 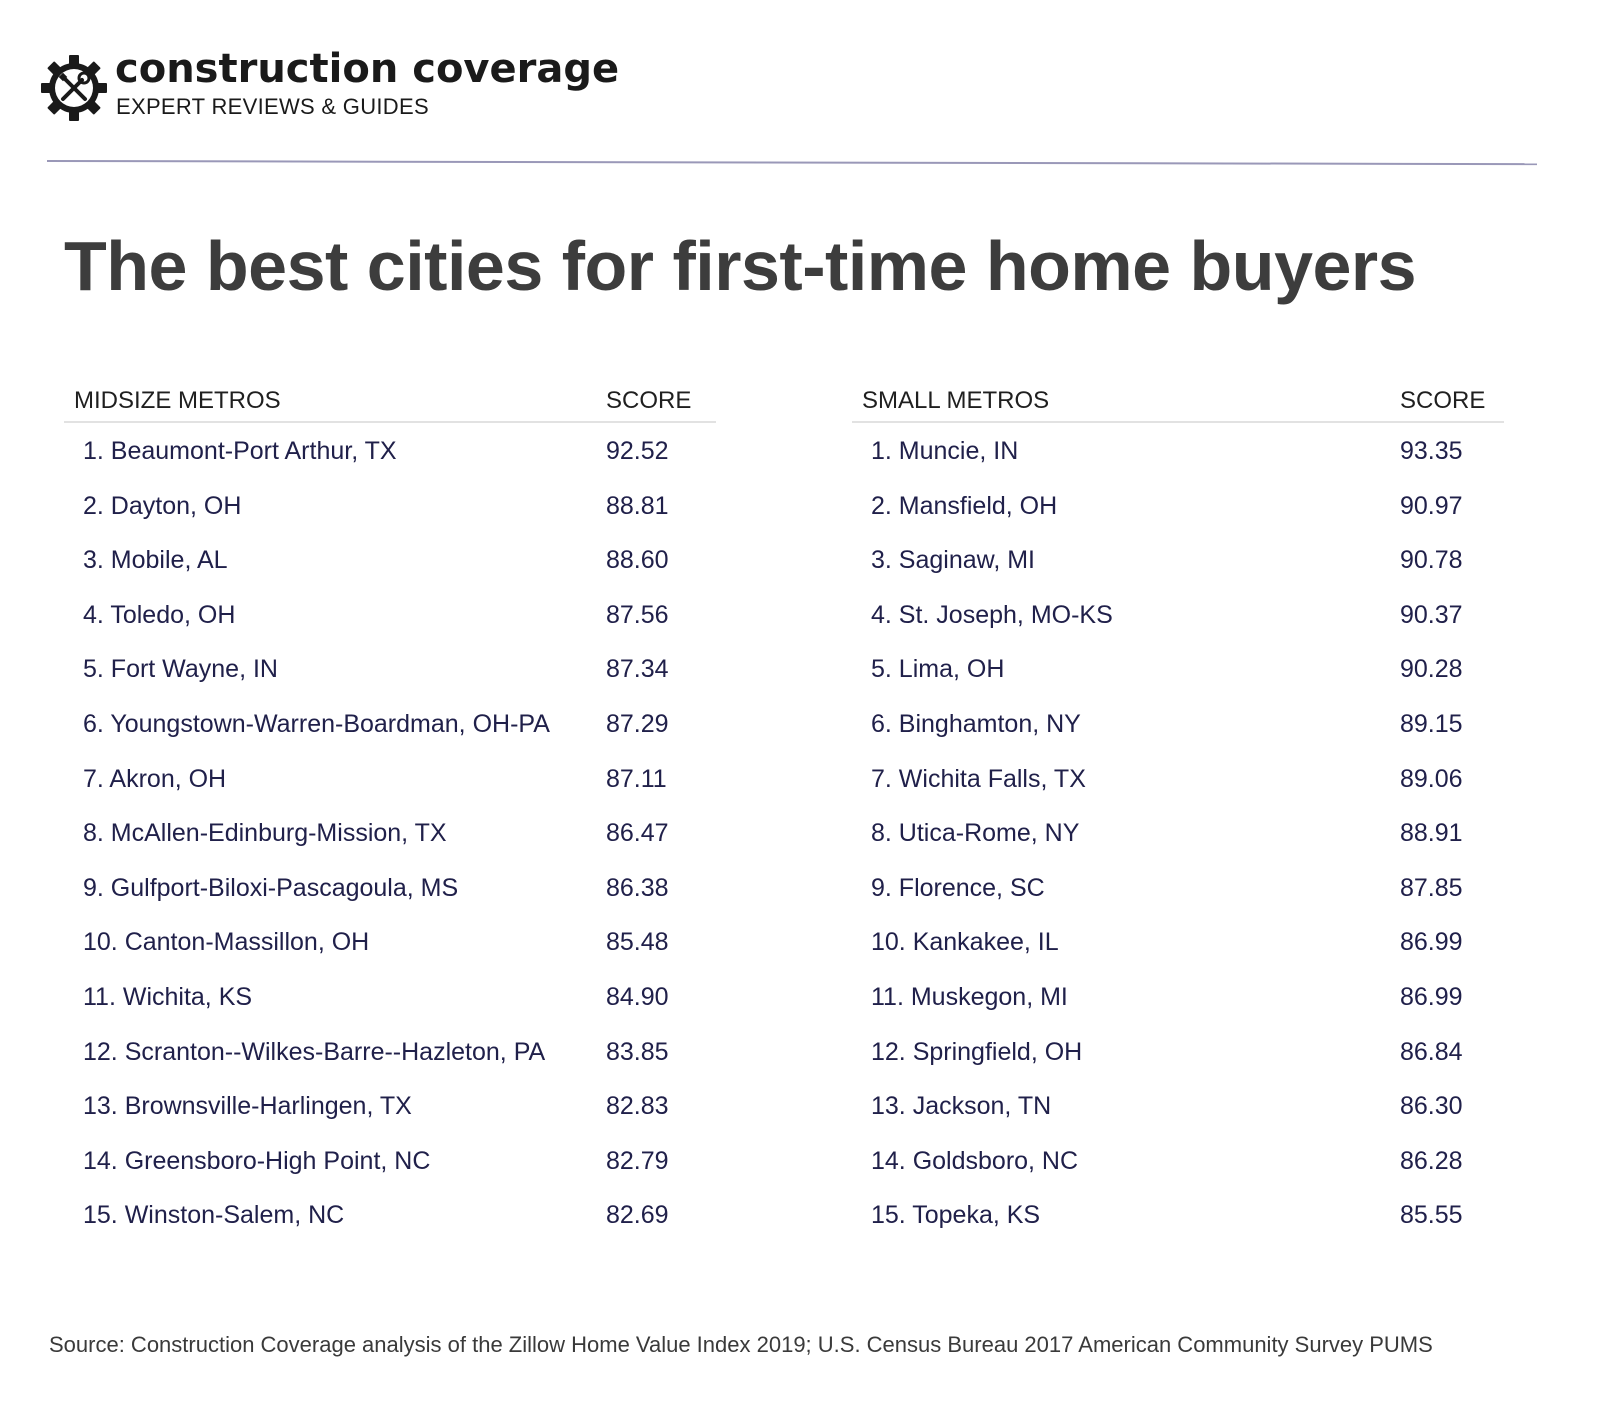 I want to click on table-row: 6. Binghamton, NY 89.15, so click(x=1178, y=723).